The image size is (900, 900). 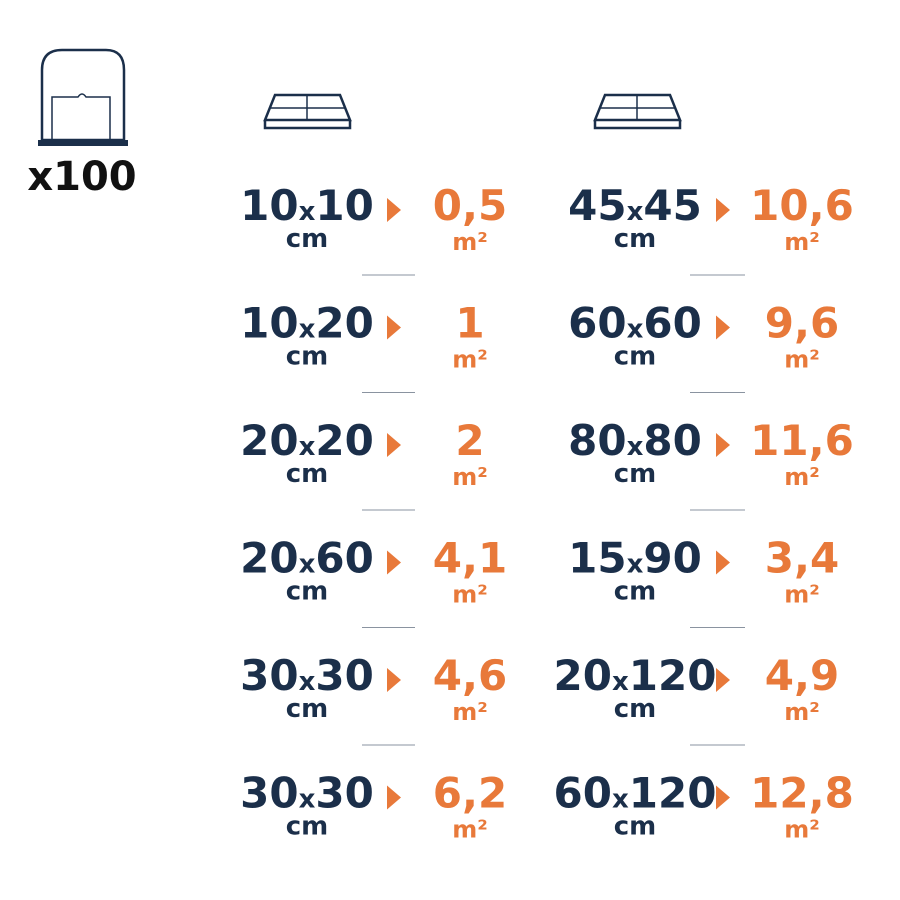 What do you see at coordinates (802, 793) in the screenshot?
I see `area-value: 12,8` at bounding box center [802, 793].